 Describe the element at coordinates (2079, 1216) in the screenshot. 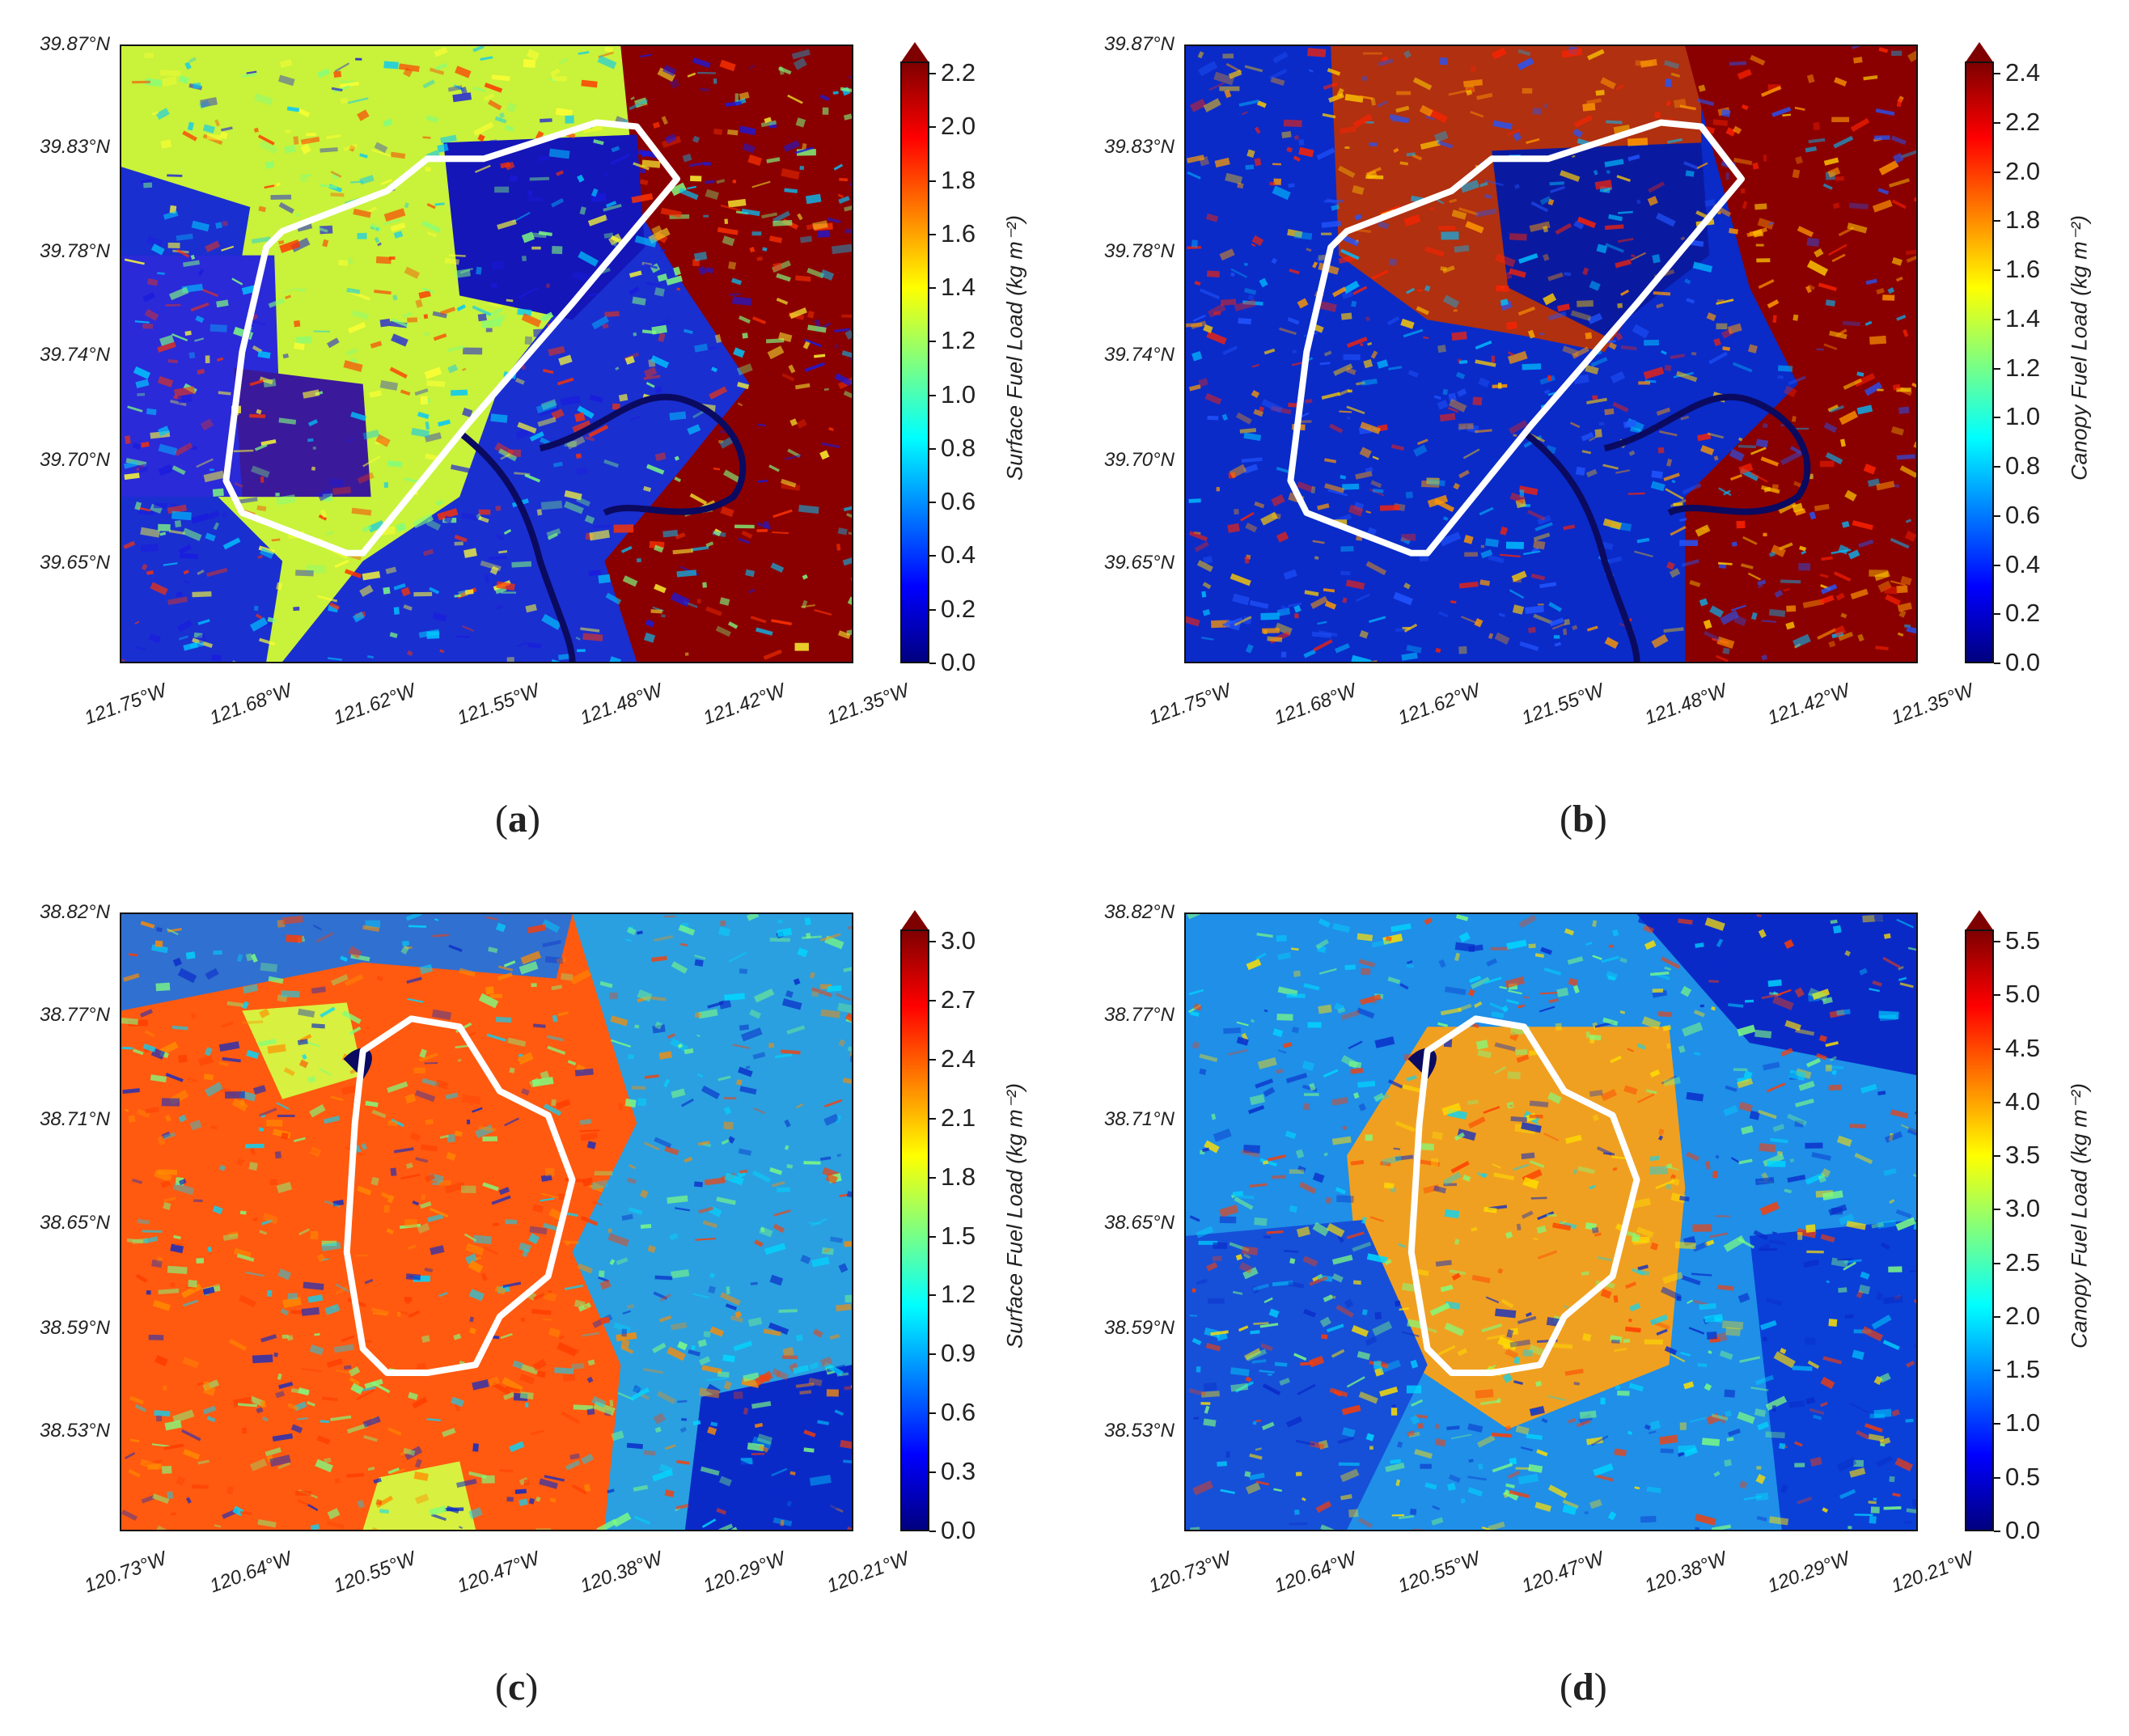

I see `colorbar-label: Canopy Fuel Load (kg m⁻²)` at that location.